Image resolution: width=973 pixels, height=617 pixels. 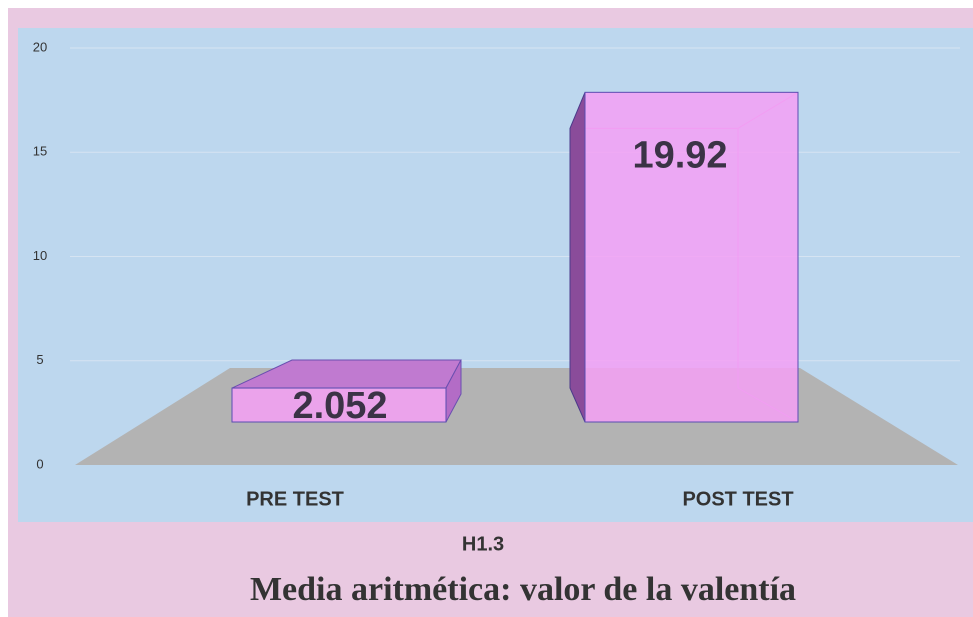 I want to click on y-tick-label: 5, so click(x=39, y=359).